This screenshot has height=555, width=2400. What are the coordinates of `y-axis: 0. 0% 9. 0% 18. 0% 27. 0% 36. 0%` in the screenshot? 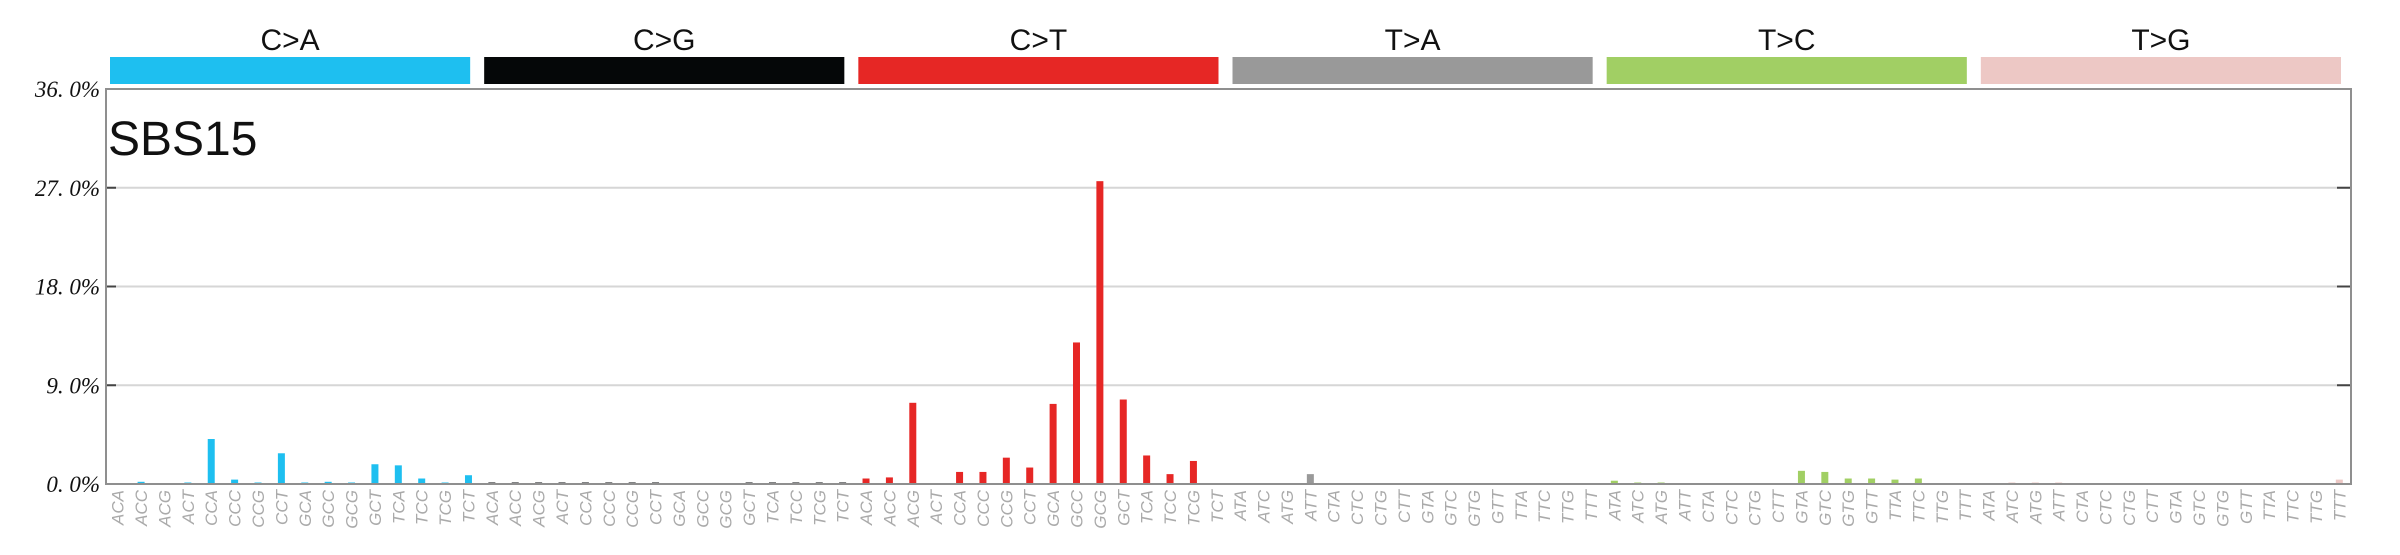 It's located at (75, 287).